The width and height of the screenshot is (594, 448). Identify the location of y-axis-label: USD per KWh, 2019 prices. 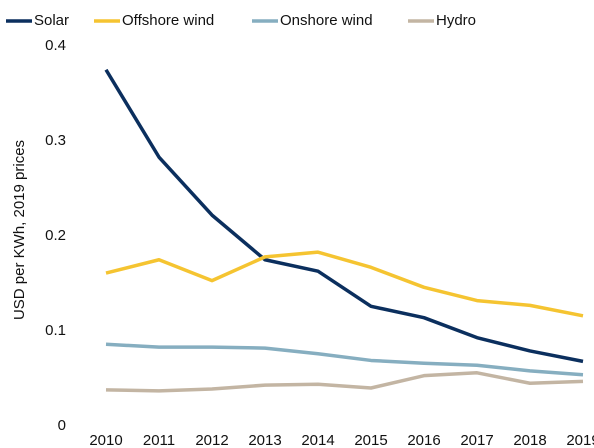
(19, 230).